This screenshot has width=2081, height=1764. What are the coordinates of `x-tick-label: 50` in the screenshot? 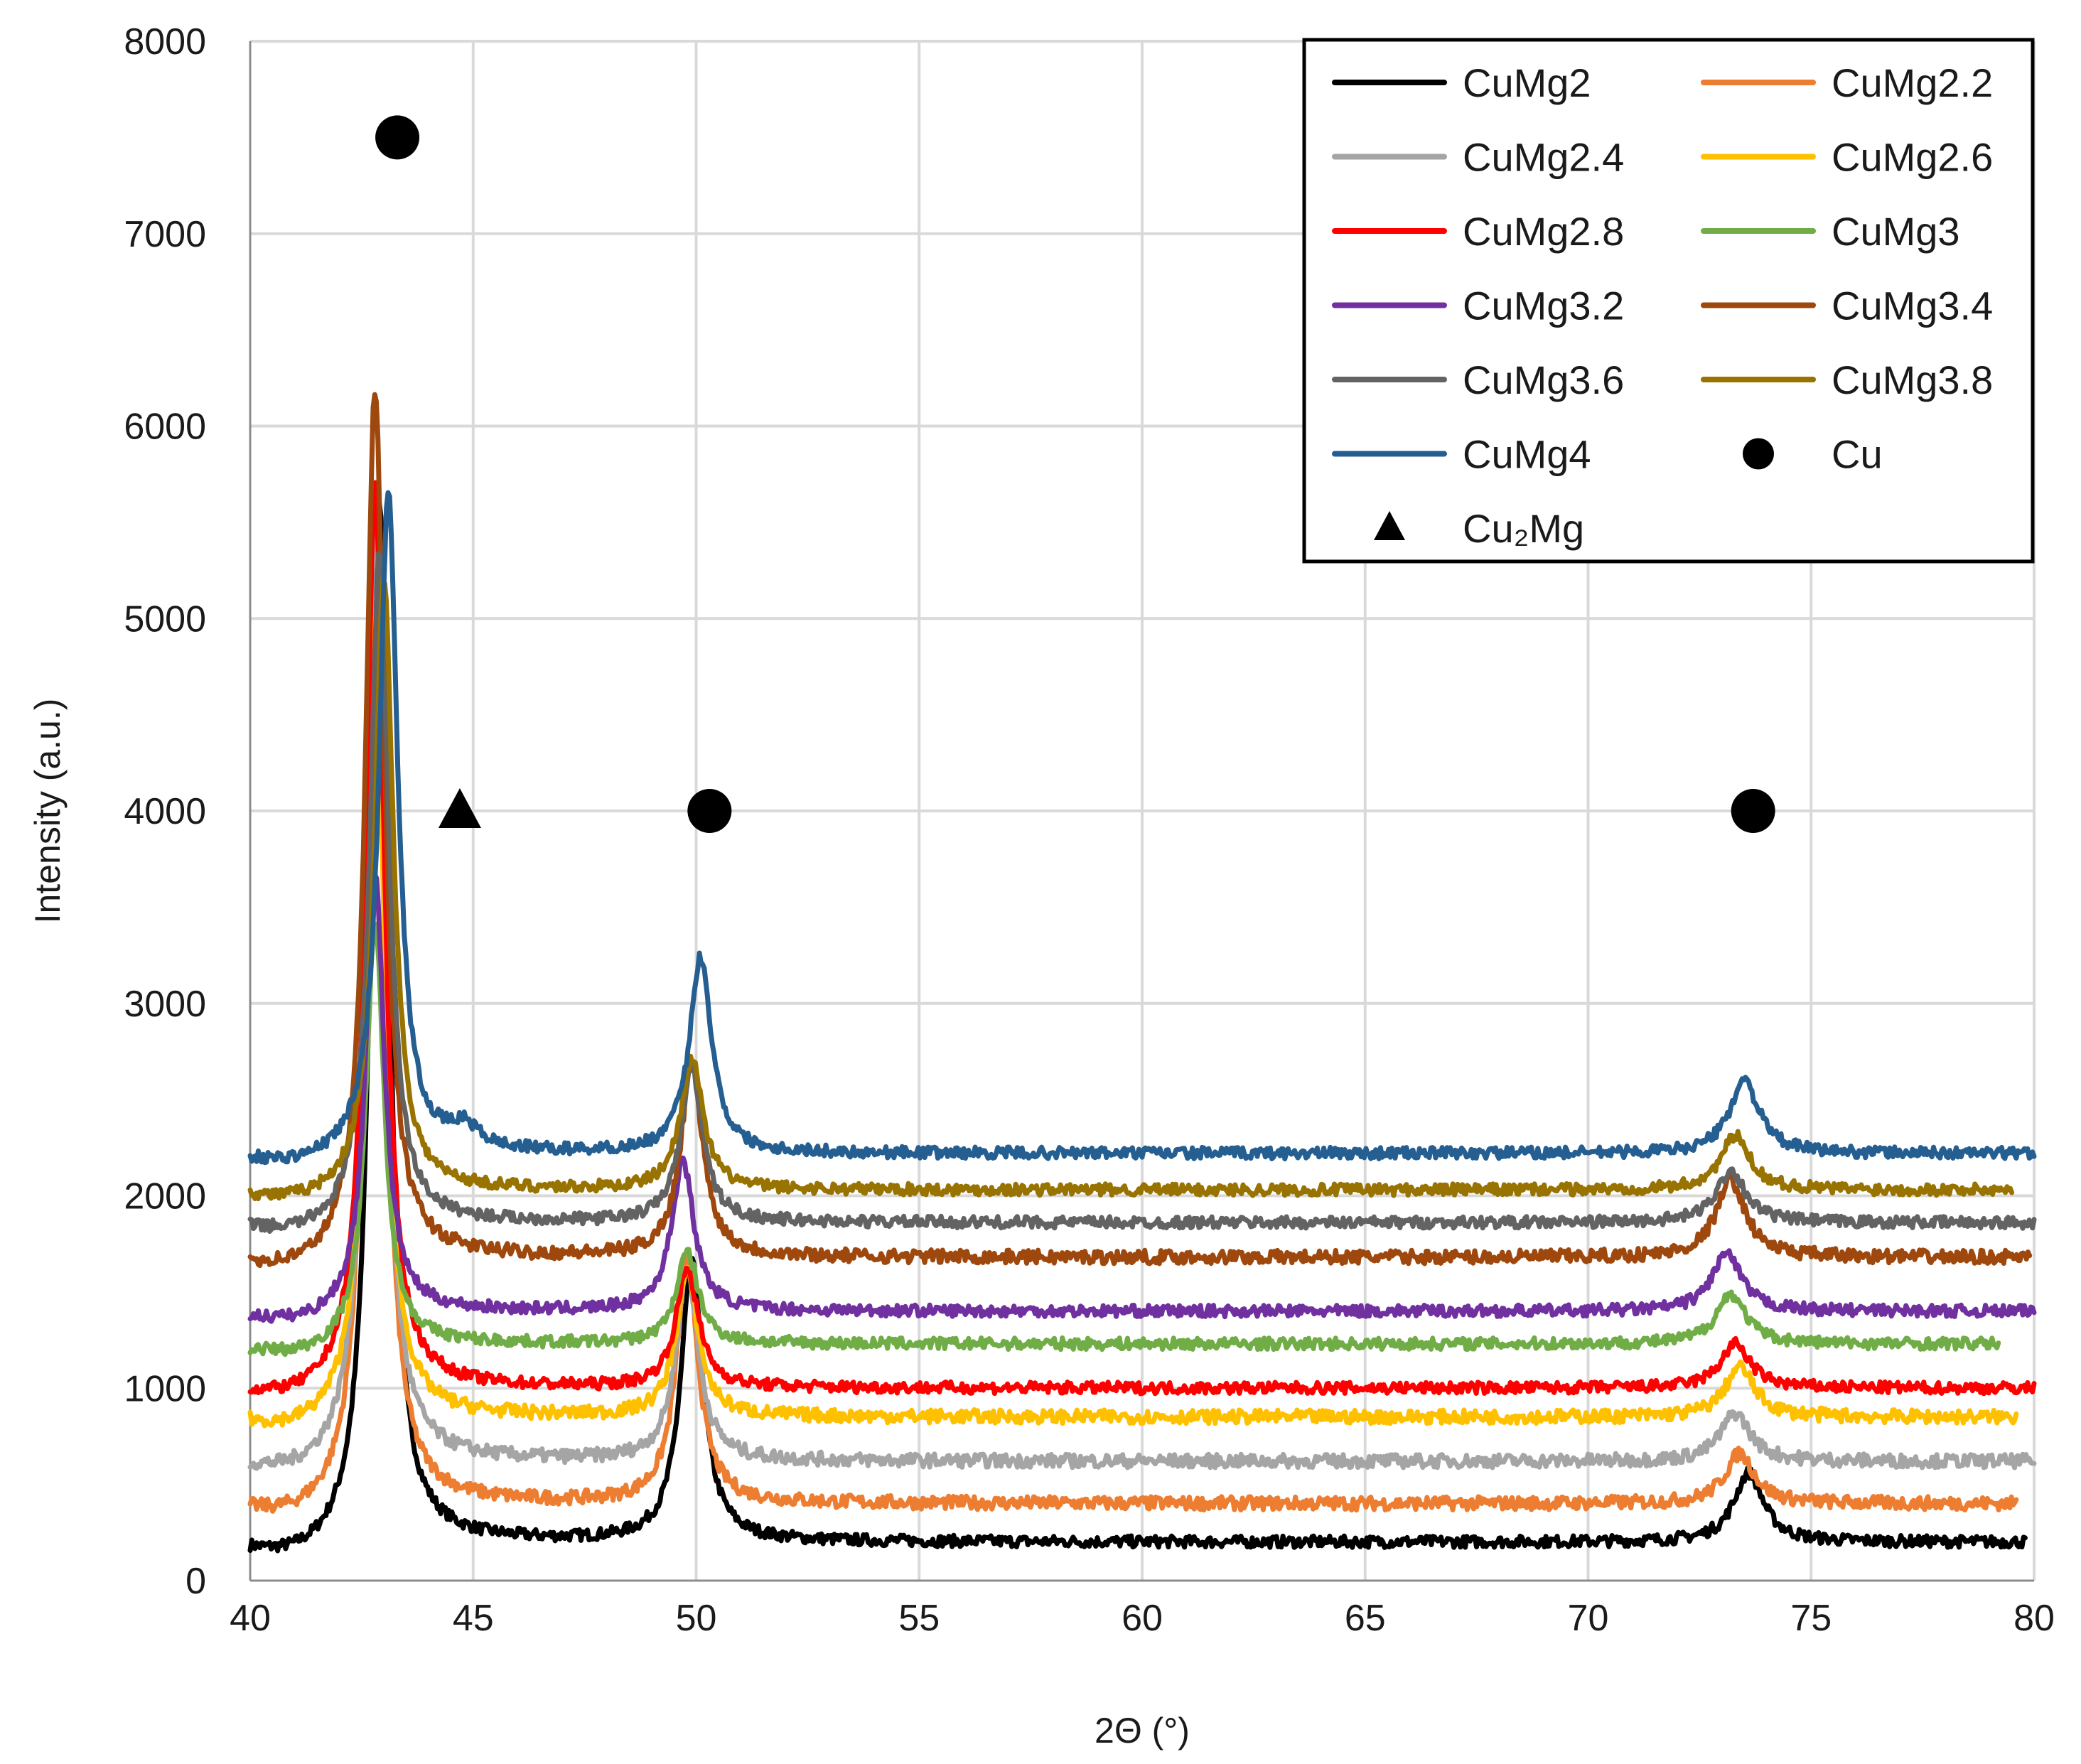 It's located at (696, 1618).